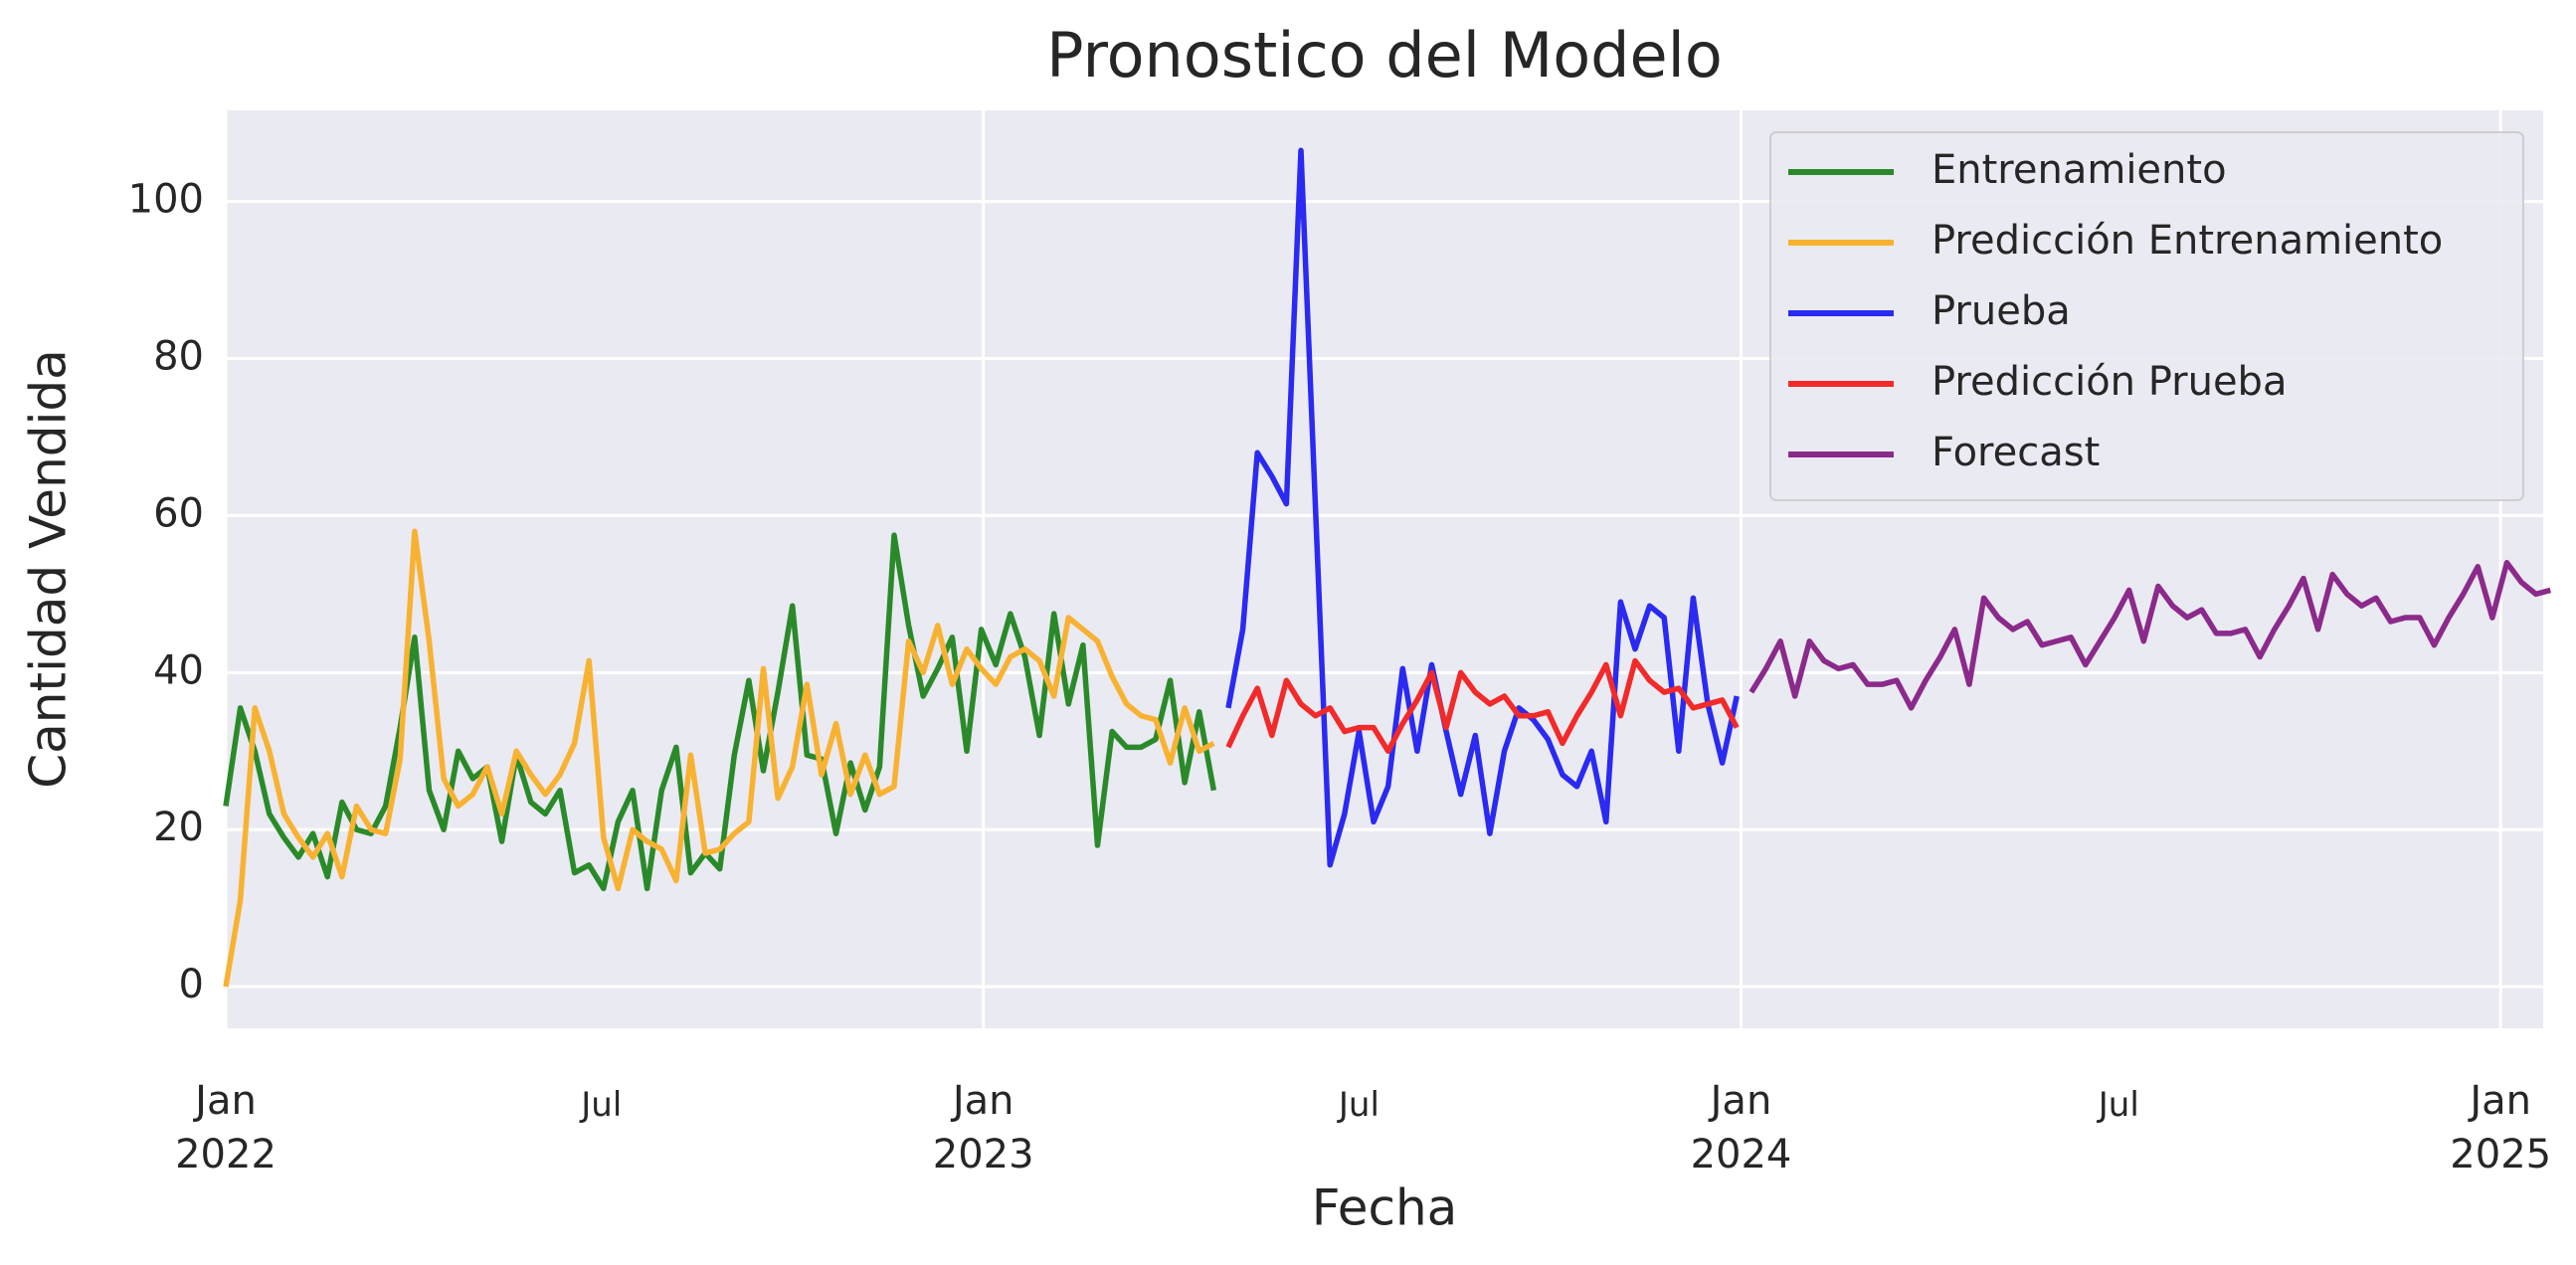  What do you see at coordinates (225, 1127) in the screenshot?
I see `x-tick-label: Jan 2022` at bounding box center [225, 1127].